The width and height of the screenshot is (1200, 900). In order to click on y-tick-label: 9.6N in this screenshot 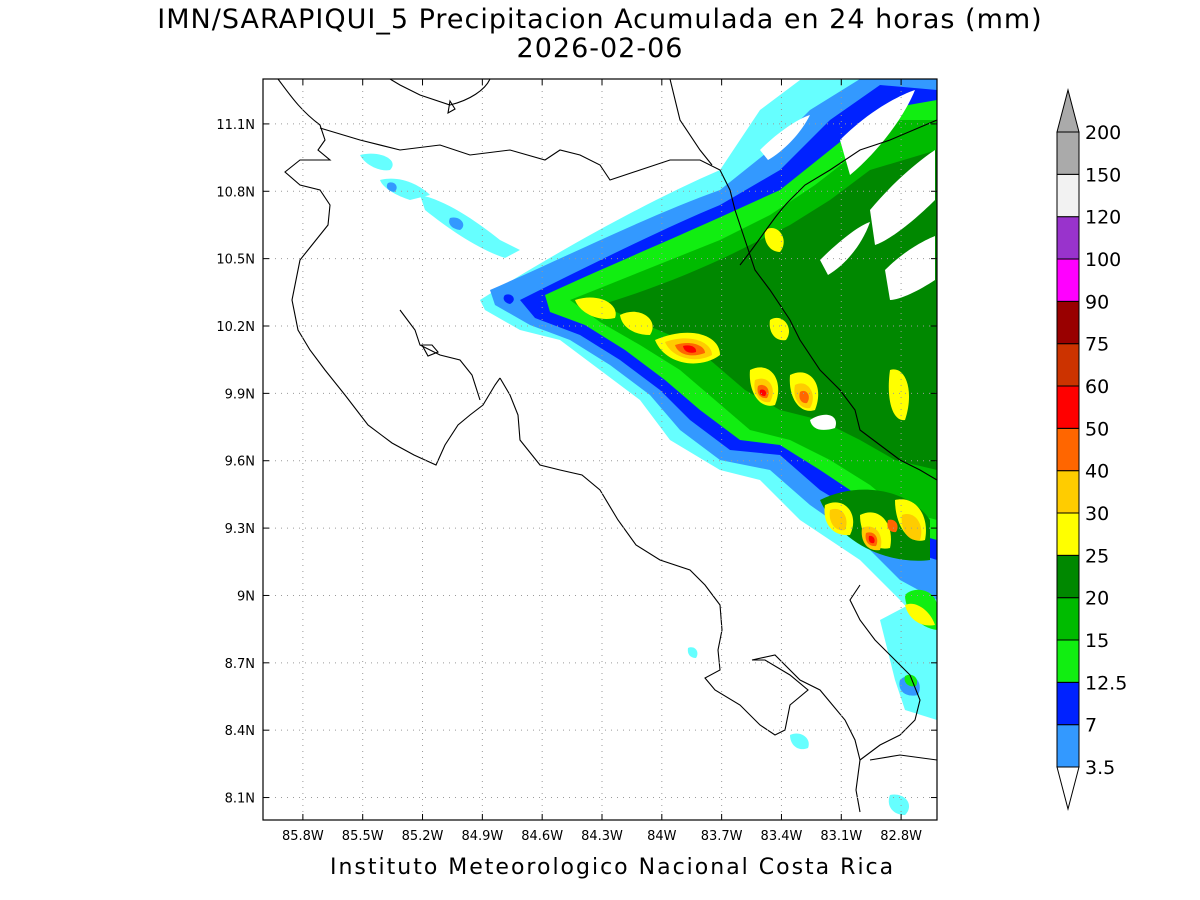, I will do `click(240, 462)`.